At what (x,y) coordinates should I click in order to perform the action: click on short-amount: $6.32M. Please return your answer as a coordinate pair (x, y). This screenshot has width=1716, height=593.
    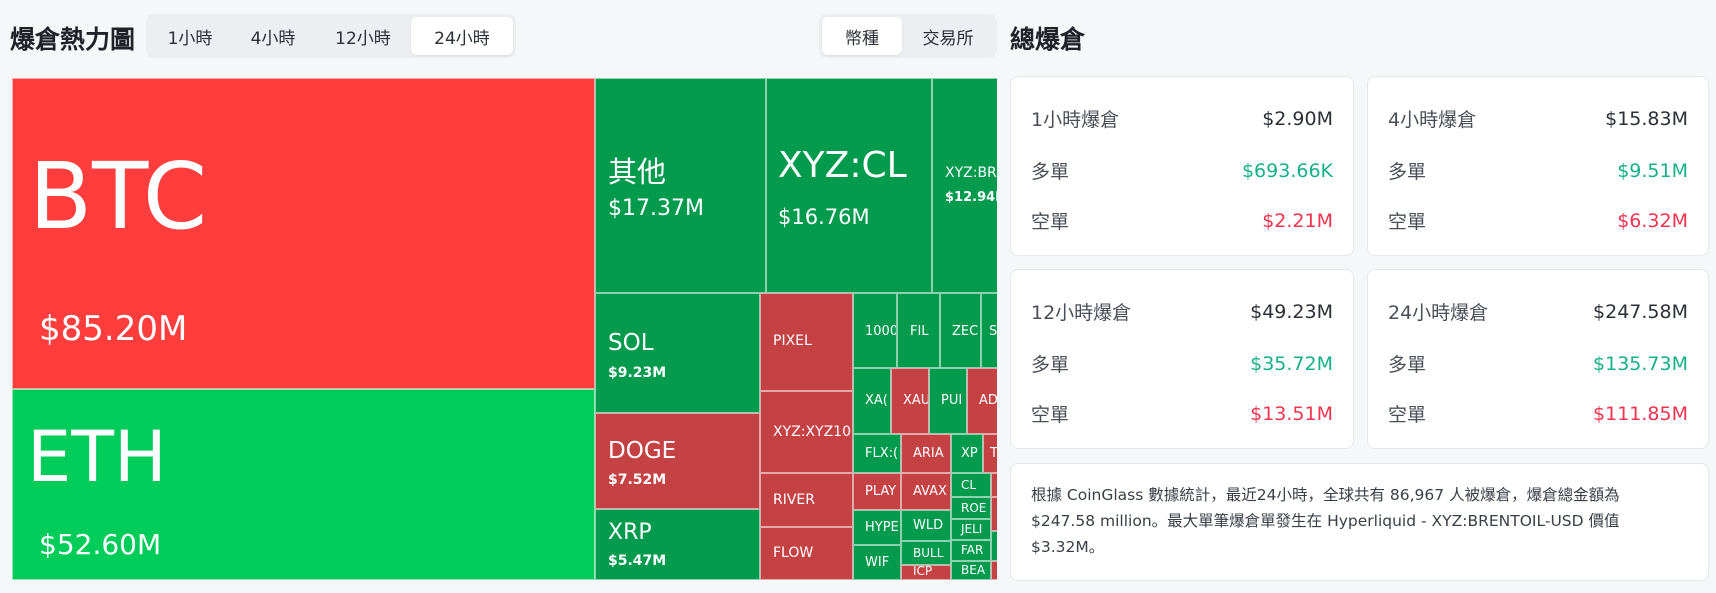
    Looking at the image, I should click on (1652, 220).